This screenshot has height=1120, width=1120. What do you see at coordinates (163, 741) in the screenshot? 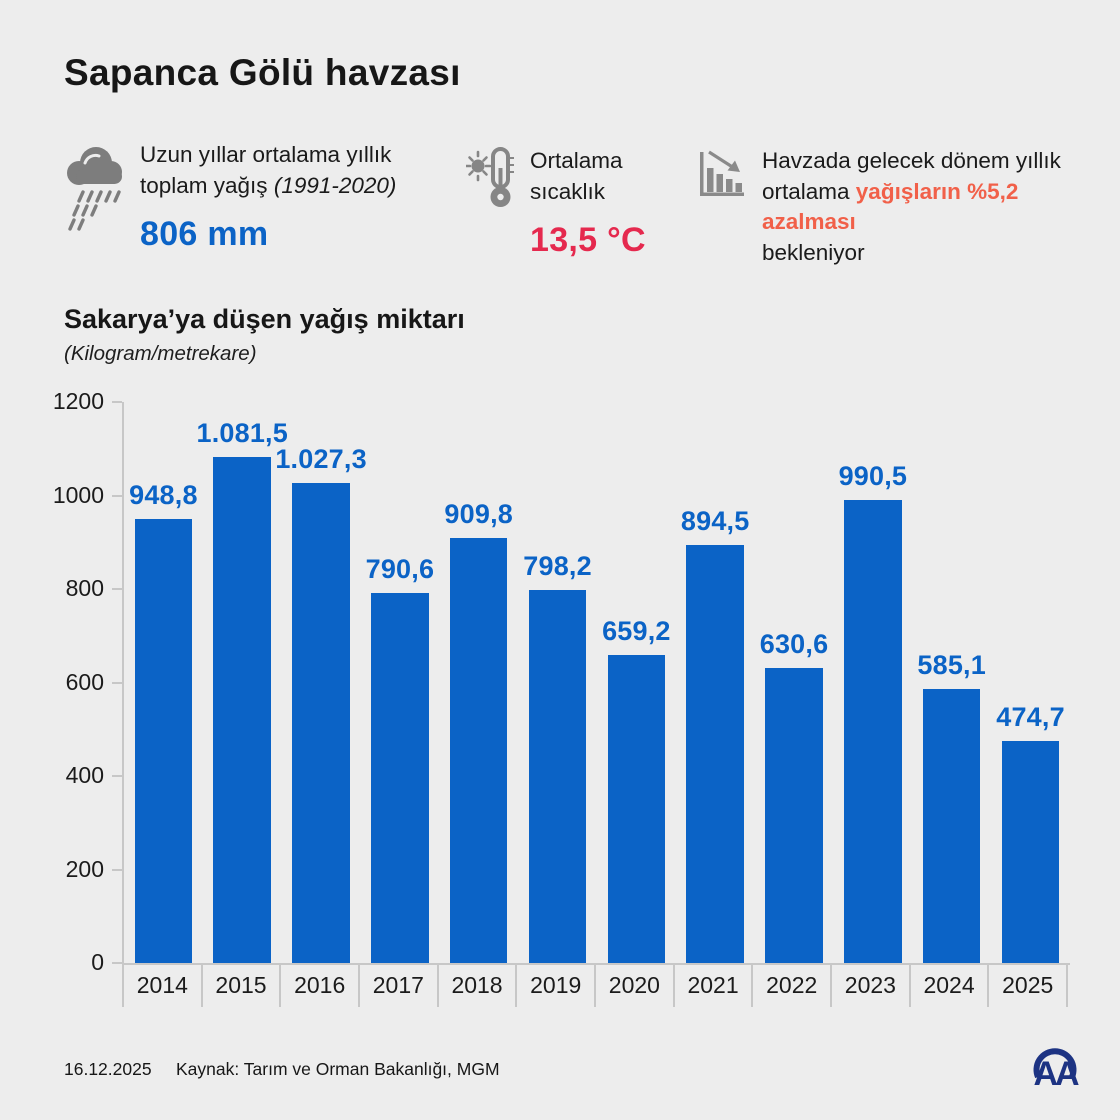
I see `bar-2014` at bounding box center [163, 741].